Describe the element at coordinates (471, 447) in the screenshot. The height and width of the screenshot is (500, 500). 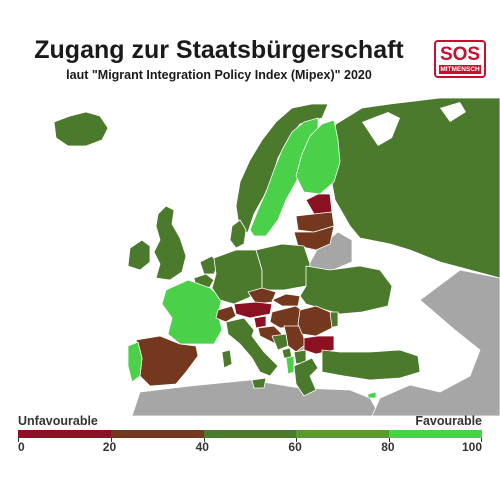
I see `legend-tick-label: 100` at that location.